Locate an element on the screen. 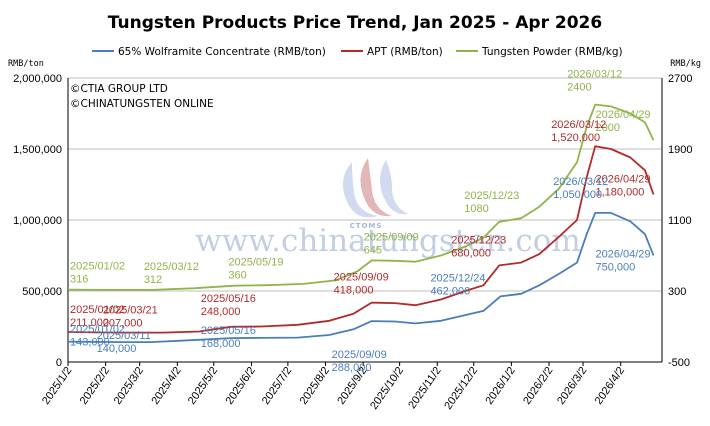 Image resolution: width=710 pixels, height=426 pixels. annotation-label: 2400 is located at coordinates (579, 88).